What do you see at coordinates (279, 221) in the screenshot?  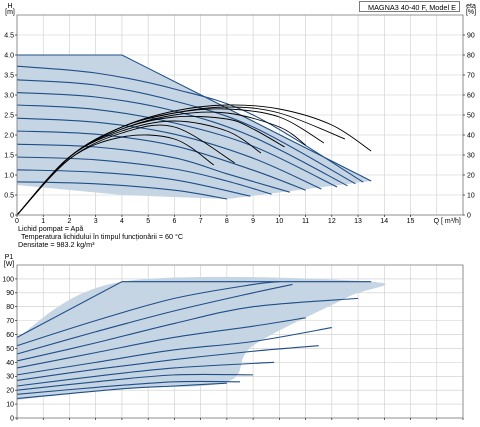 I see `head-xtick-label: 10` at bounding box center [279, 221].